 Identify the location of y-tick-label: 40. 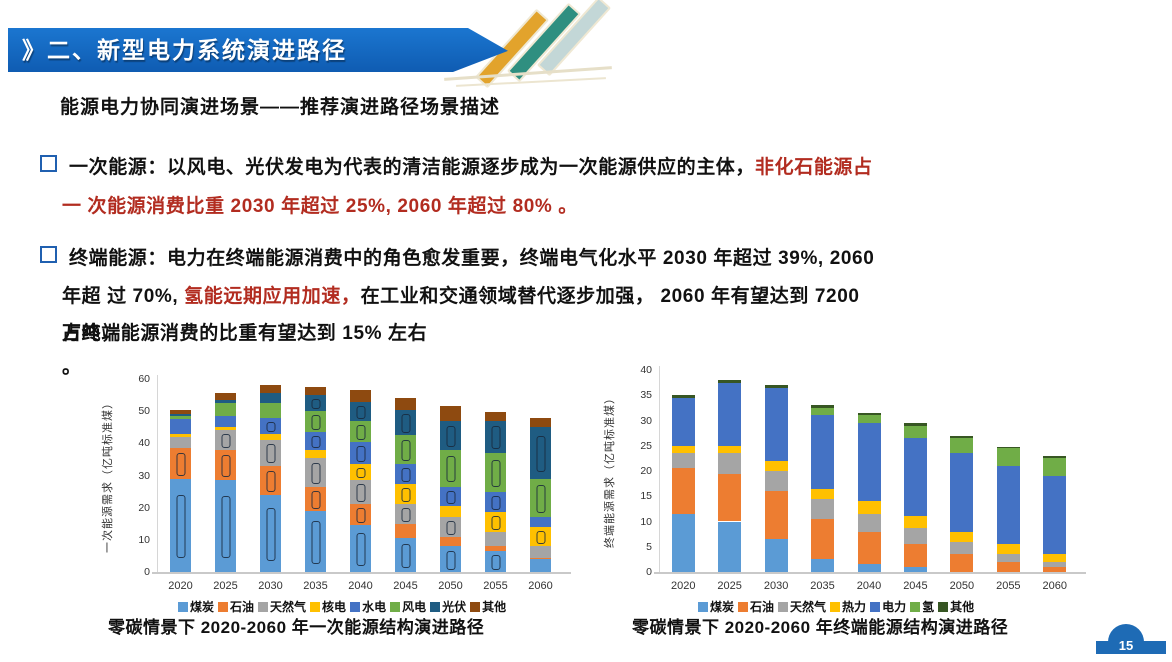
(646, 370).